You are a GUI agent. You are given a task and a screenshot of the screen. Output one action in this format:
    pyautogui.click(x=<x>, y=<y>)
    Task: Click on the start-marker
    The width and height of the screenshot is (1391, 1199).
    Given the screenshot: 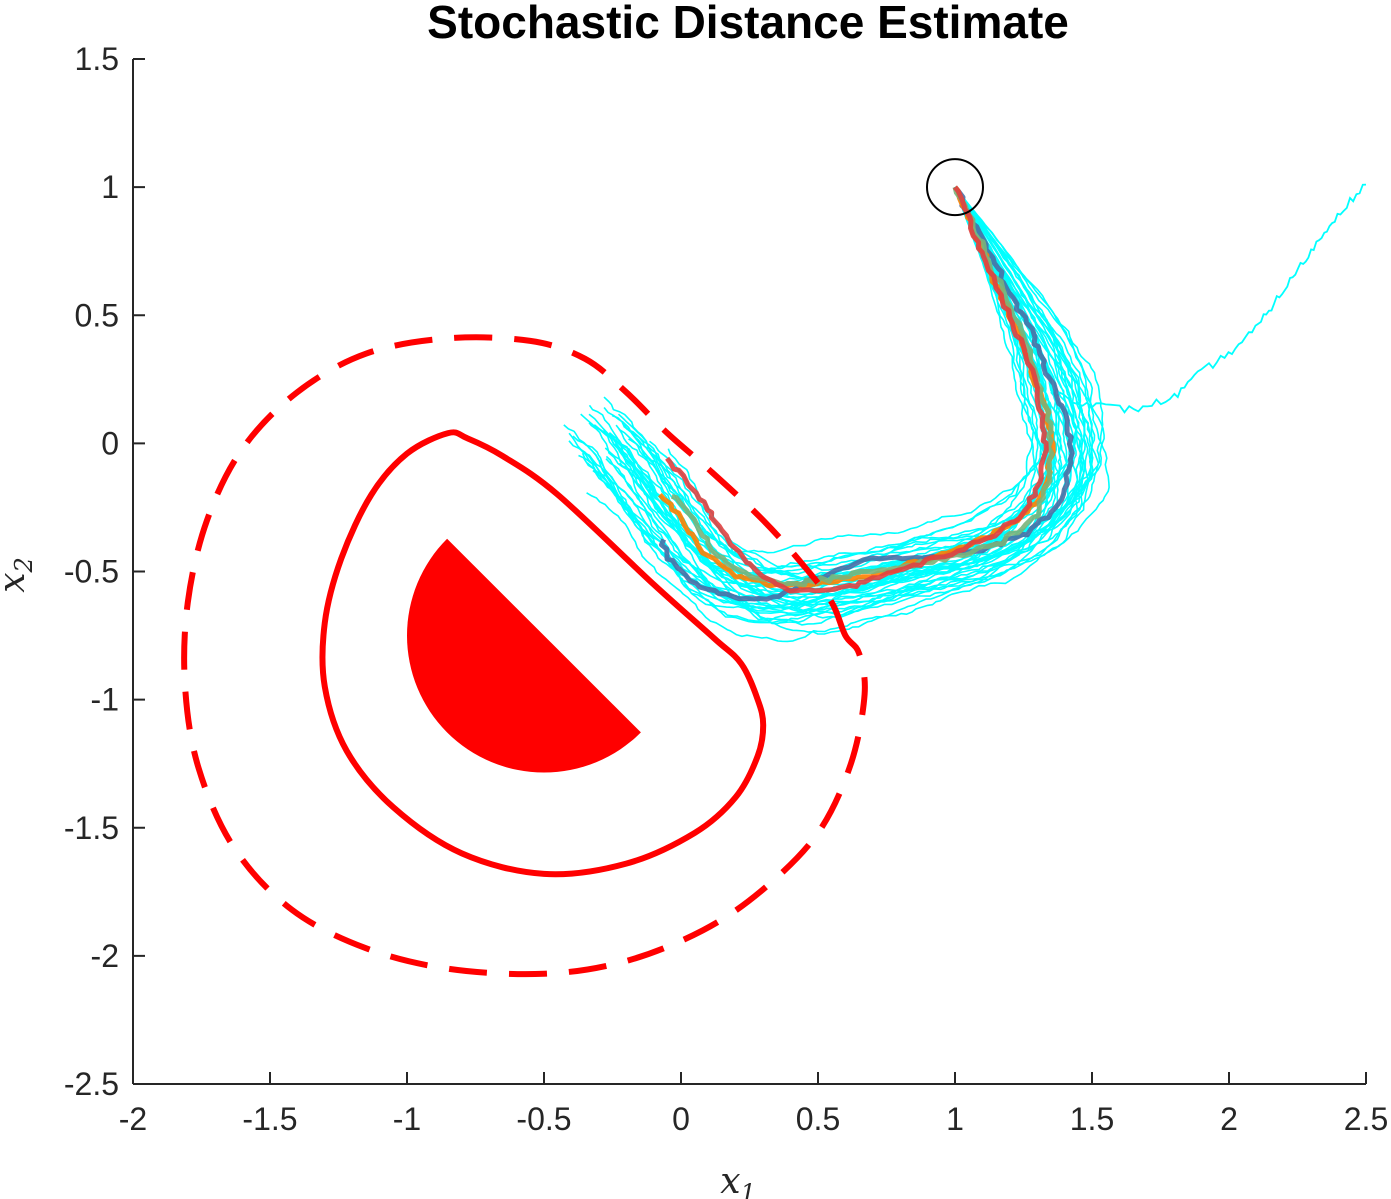 What is the action you would take?
    pyautogui.click(x=955, y=187)
    